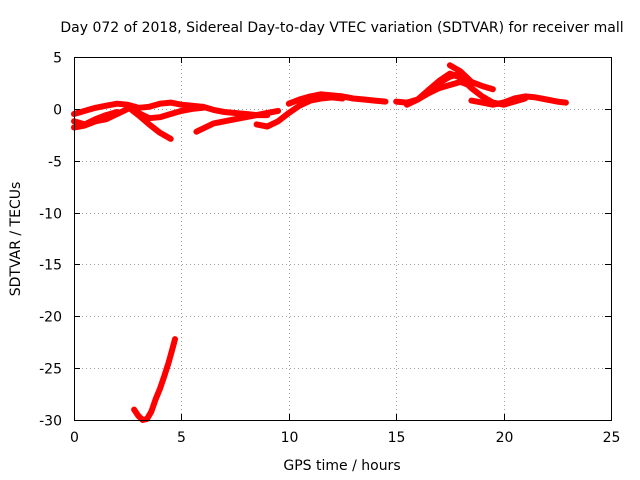 This screenshot has height=480, width=640. I want to click on x-tick-label: 5, so click(181, 438).